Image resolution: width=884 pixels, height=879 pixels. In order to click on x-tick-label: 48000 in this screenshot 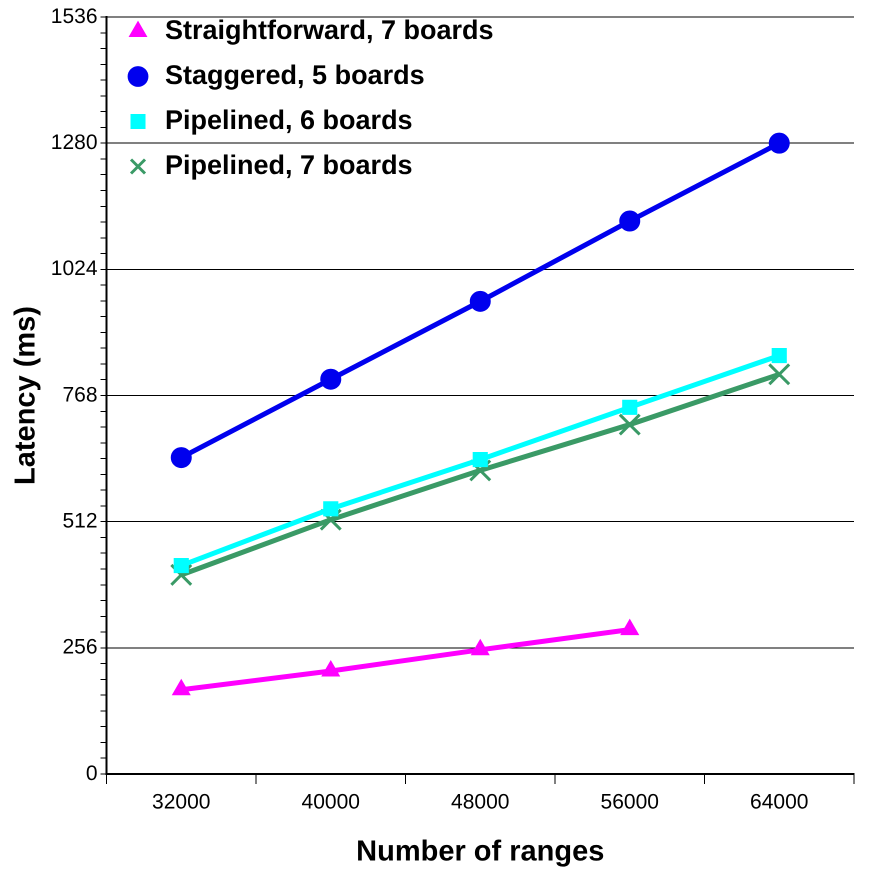, I will do `click(480, 802)`.